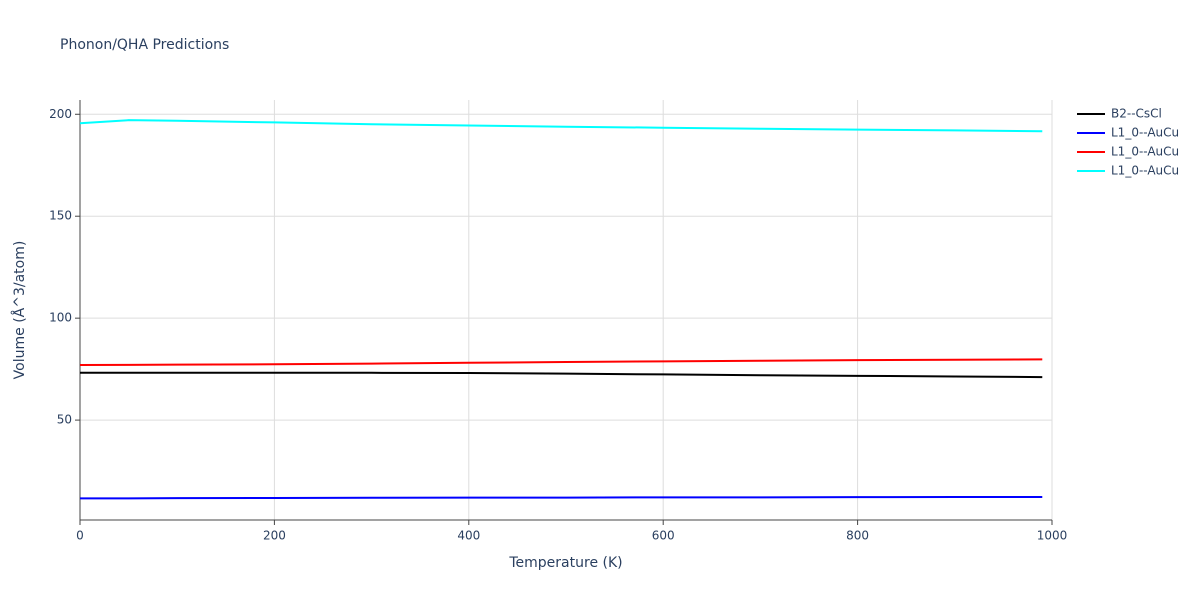 The image size is (1200, 604). What do you see at coordinates (60, 114) in the screenshot?
I see `y-tick-label: 200` at bounding box center [60, 114].